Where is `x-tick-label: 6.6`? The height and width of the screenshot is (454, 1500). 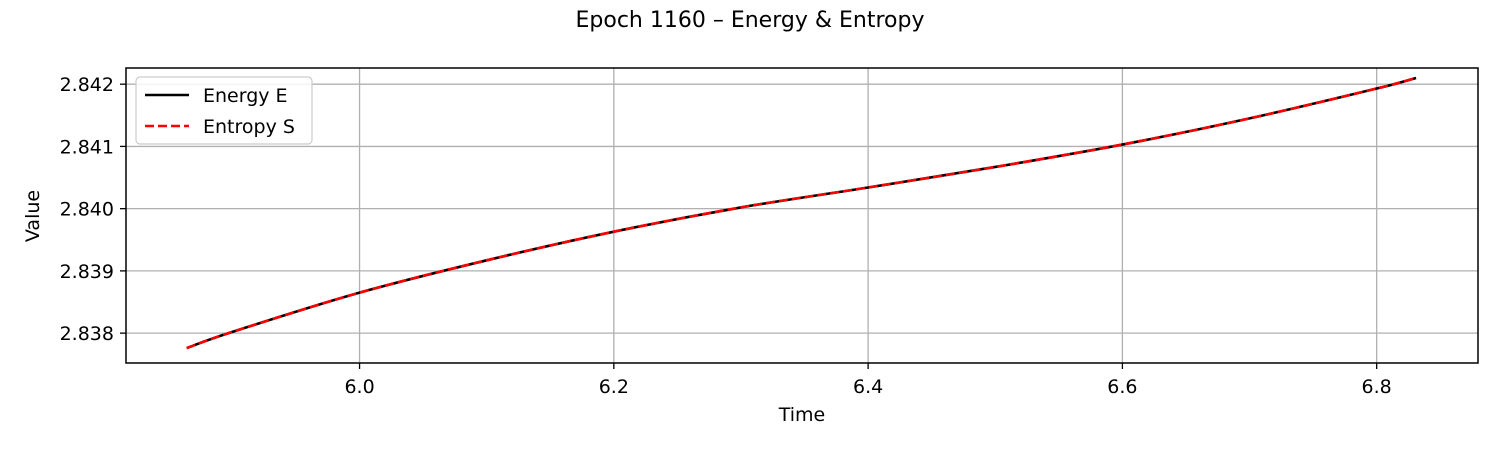 x-tick-label: 6.6 is located at coordinates (1122, 387).